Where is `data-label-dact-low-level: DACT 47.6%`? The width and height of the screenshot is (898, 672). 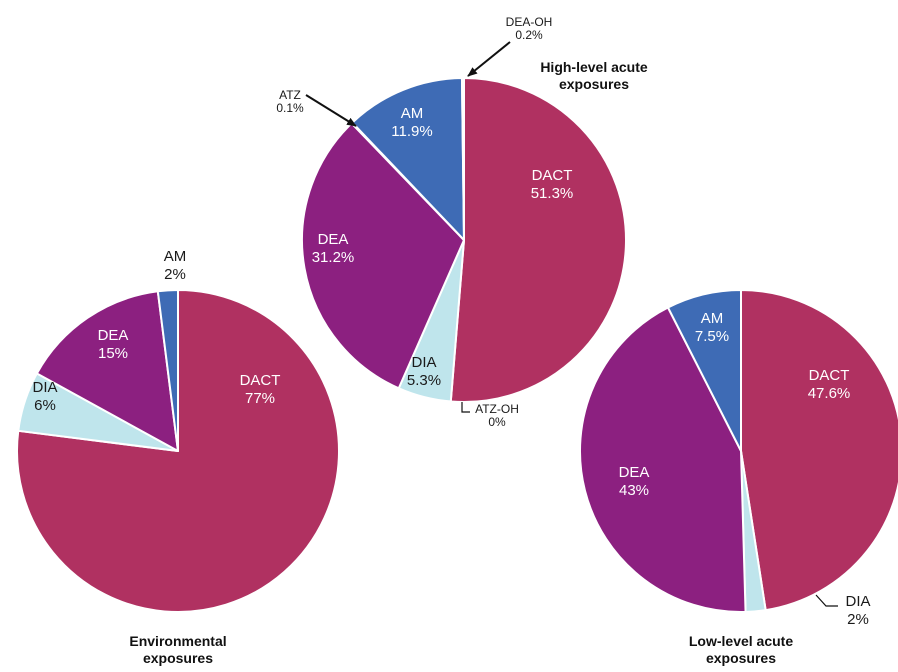
data-label-dact-low-level: DACT 47.6% is located at coordinates (829, 384).